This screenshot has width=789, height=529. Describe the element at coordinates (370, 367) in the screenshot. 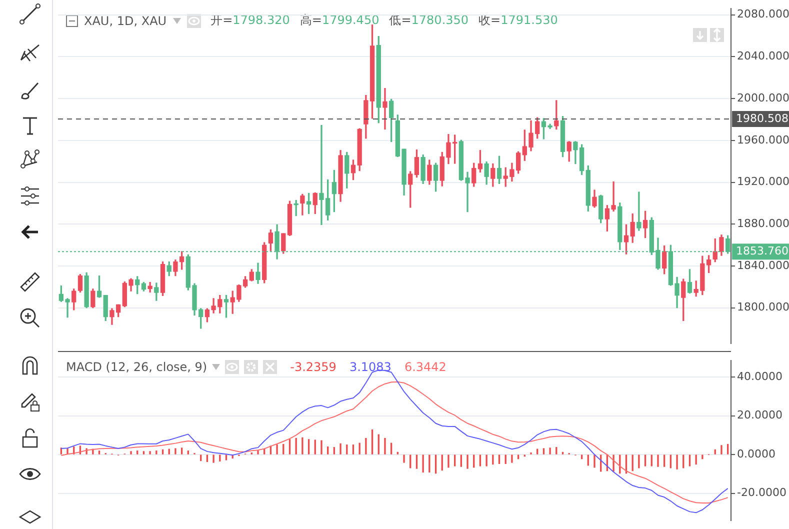

I see `series-label: 3.1083` at that location.